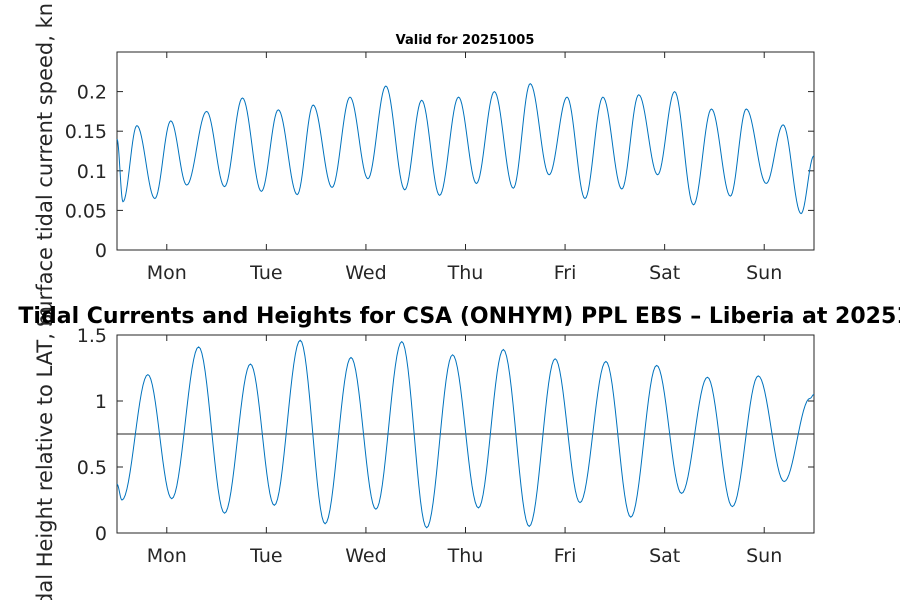 The width and height of the screenshot is (900, 600). What do you see at coordinates (167, 556) in the screenshot?
I see `chart-height-x-tick-label: Mon` at bounding box center [167, 556].